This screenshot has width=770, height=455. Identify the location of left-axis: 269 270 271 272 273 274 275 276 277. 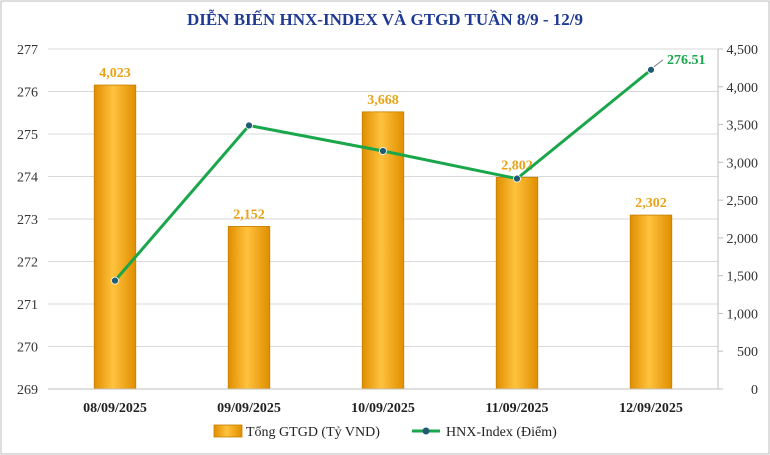
(27, 220).